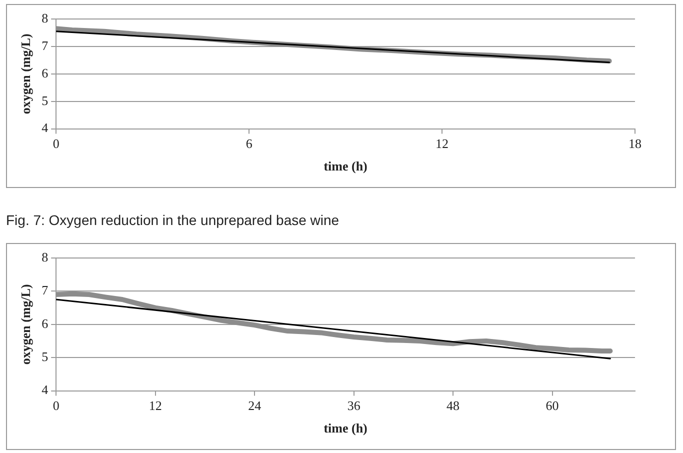 Image resolution: width=683 pixels, height=453 pixels. Describe the element at coordinates (552, 406) in the screenshot. I see `x-tick-label: 60` at that location.